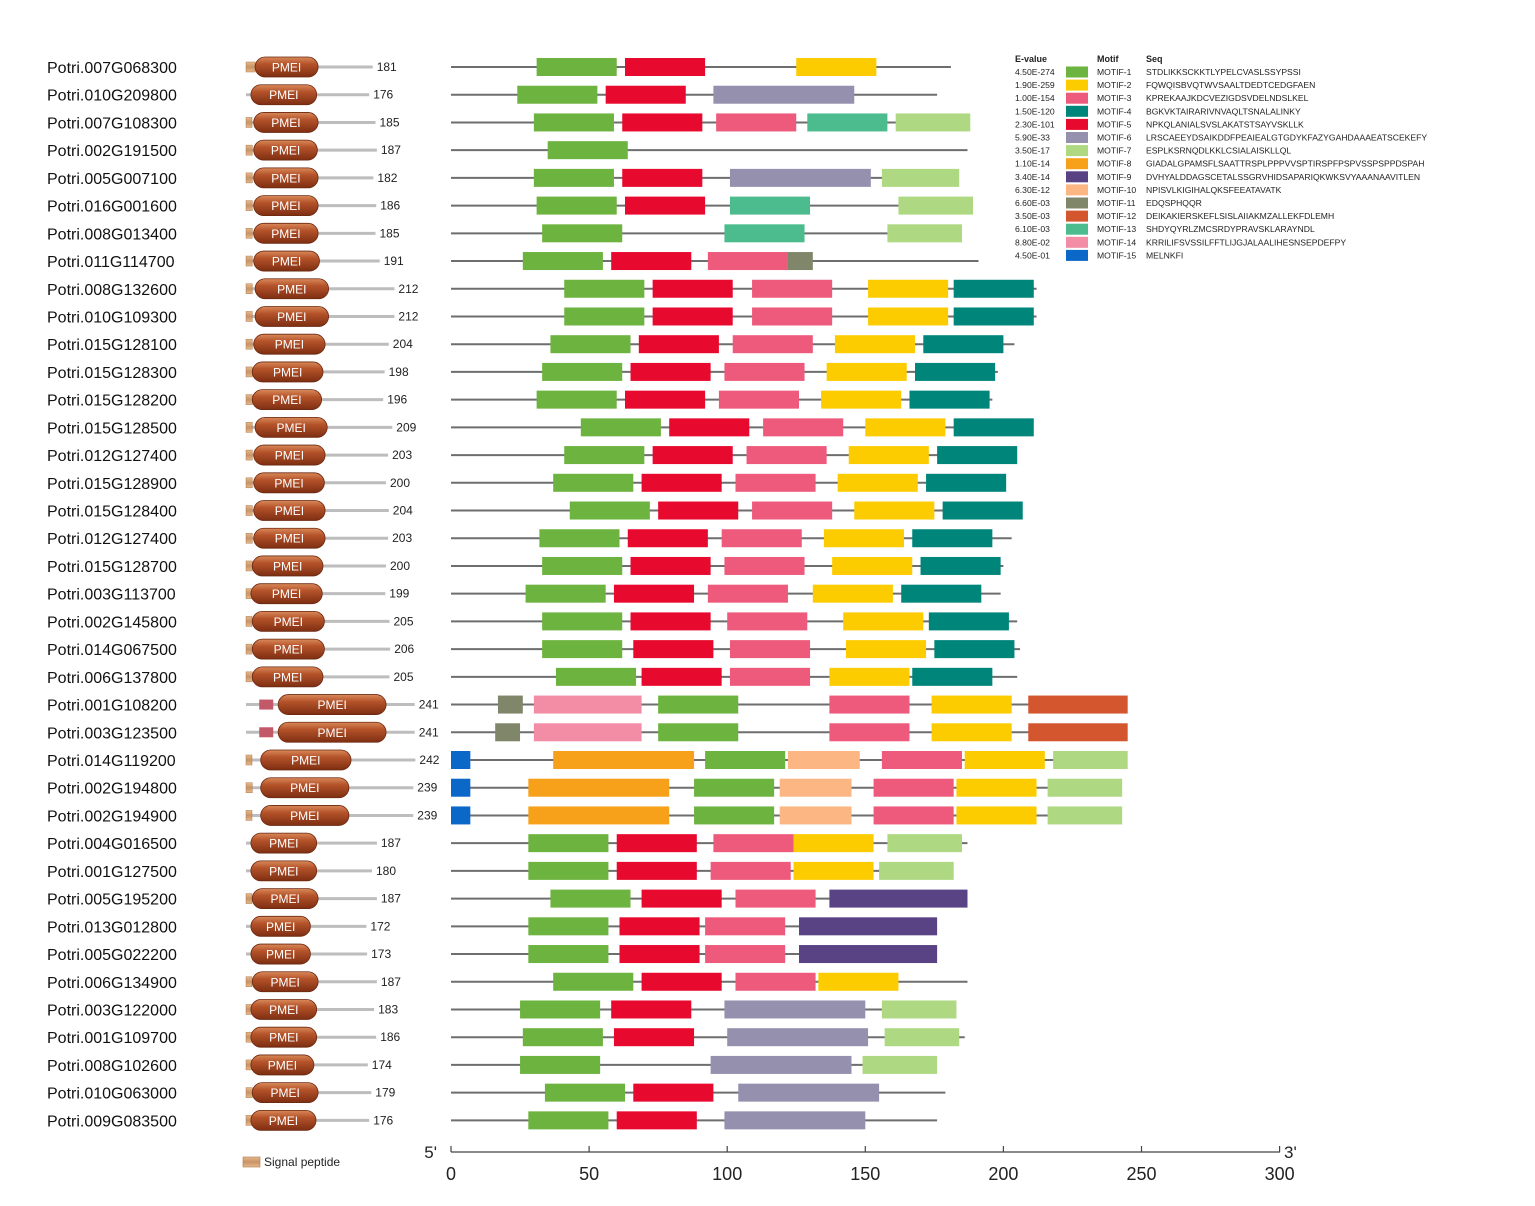 This screenshot has height=1206, width=1535. What do you see at coordinates (112, 512) in the screenshot?
I see `gene-name: Potri.015G128400` at bounding box center [112, 512].